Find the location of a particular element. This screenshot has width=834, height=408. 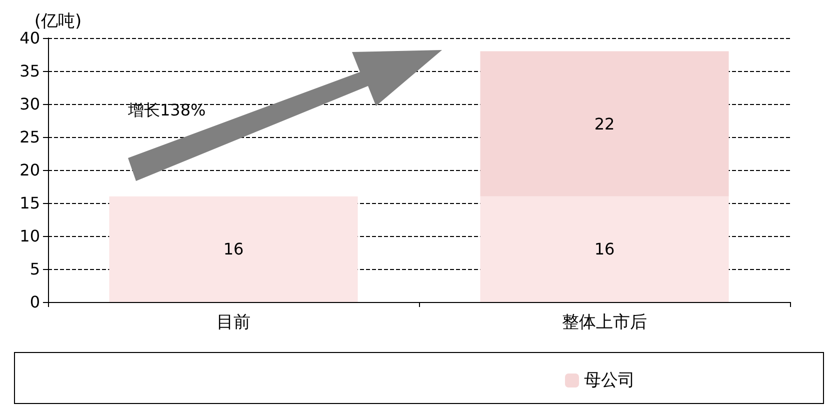

x-tick-label: 整体上市后 is located at coordinates (604, 322).